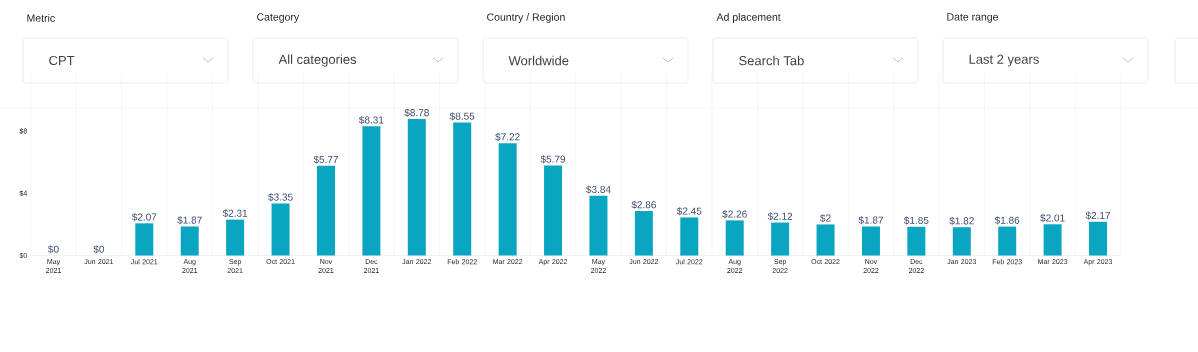 This screenshot has height=352, width=1198. I want to click on text: Last 2 years, so click(1004, 60).